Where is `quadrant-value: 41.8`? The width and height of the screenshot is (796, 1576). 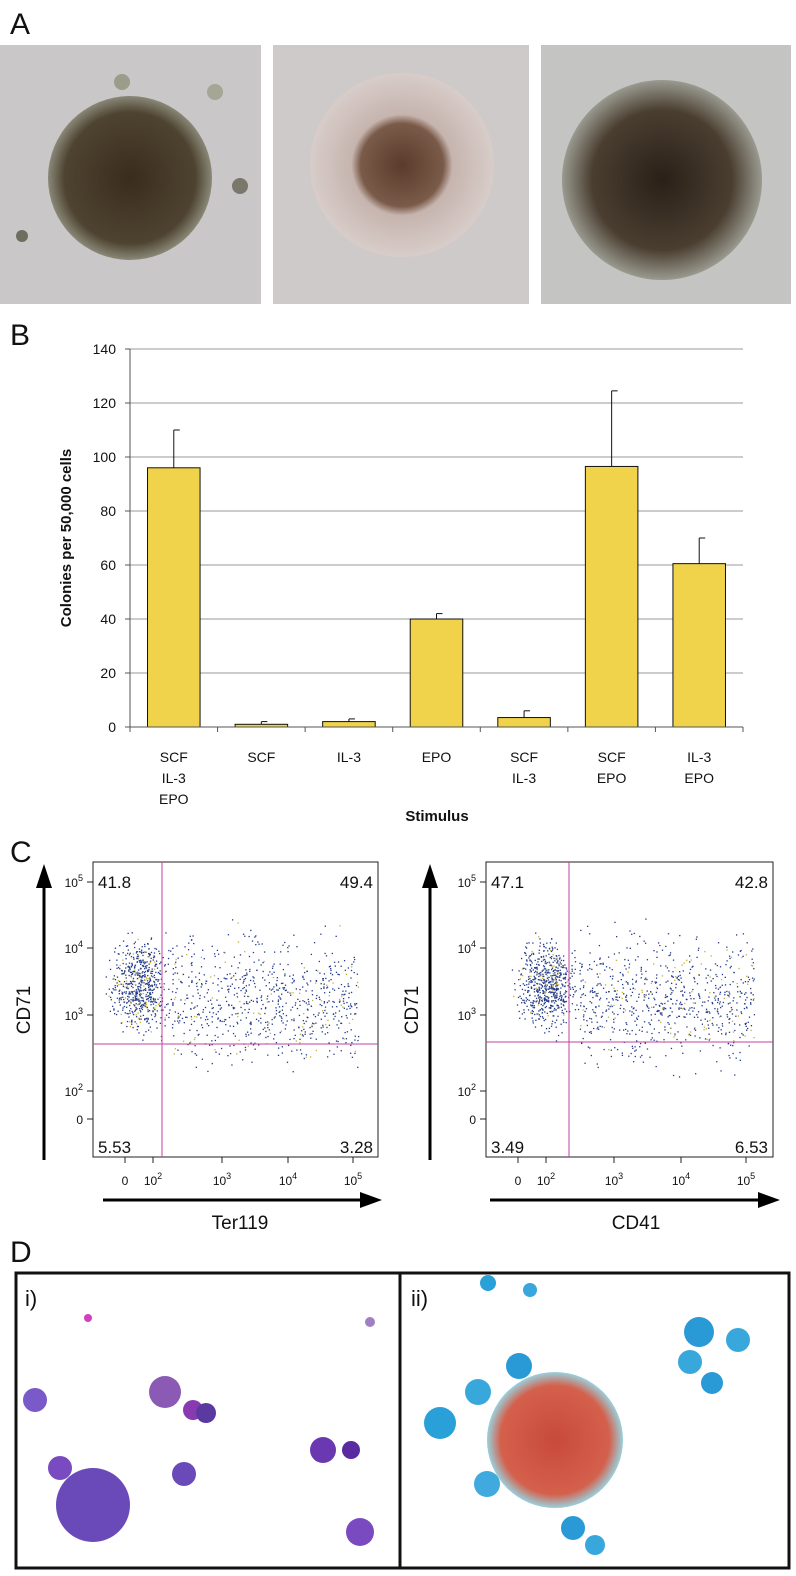
quadrant-value: 41.8 is located at coordinates (114, 882).